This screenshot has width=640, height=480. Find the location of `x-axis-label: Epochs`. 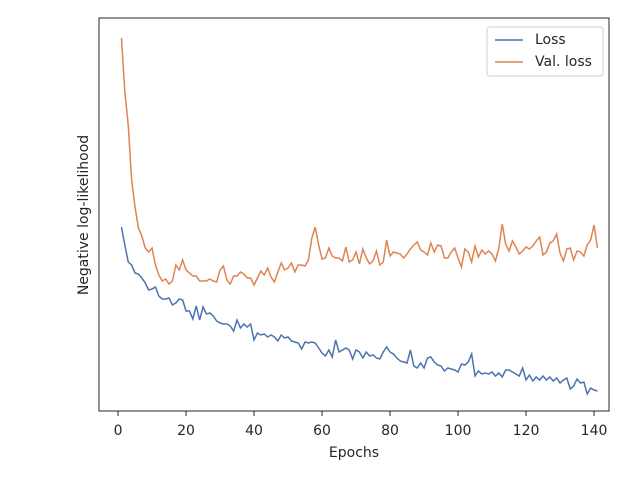

x-axis-label: Epochs is located at coordinates (354, 453).